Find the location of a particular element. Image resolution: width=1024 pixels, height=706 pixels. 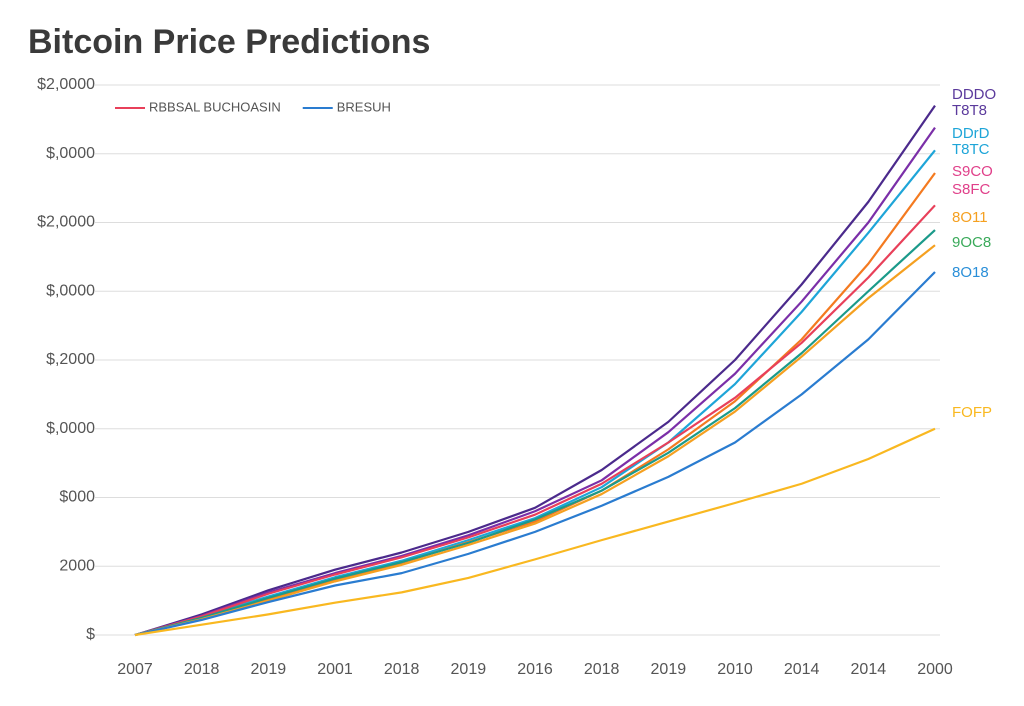

x-tick-label: 2016 is located at coordinates (535, 669).